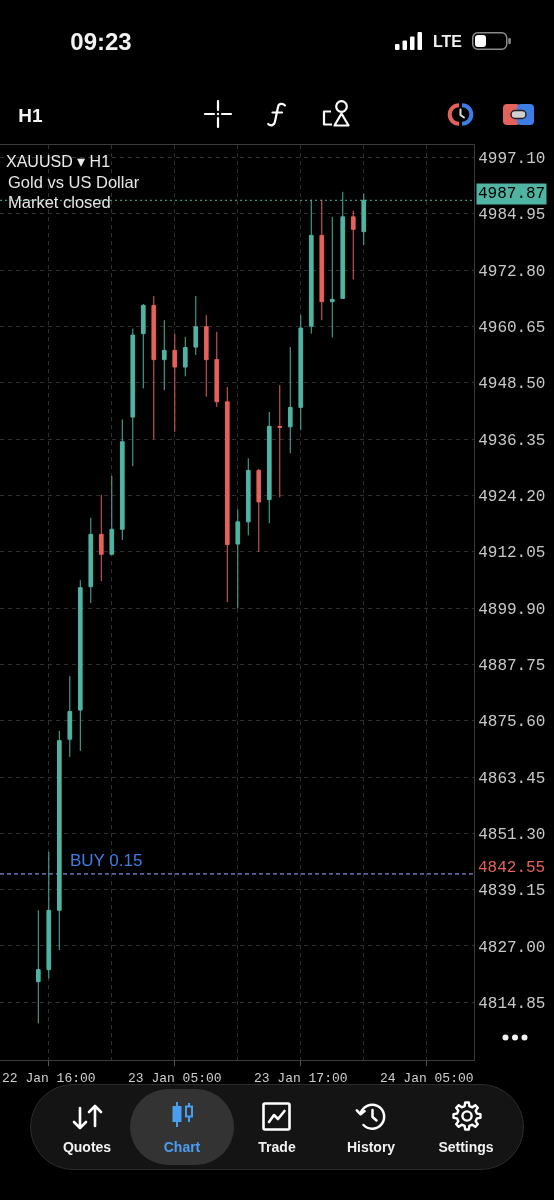 This screenshot has width=554, height=1200. I want to click on y-tick-label: 4997.10, so click(512, 159).